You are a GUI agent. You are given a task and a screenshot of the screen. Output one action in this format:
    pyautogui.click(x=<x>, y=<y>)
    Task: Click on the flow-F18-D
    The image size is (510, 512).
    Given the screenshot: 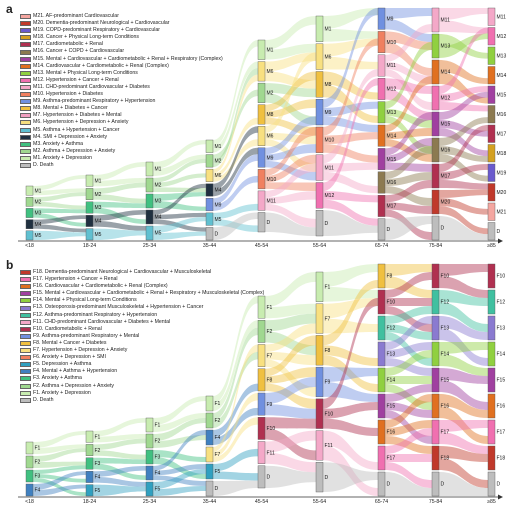 What is the action you would take?
    pyautogui.click(x=463, y=473)
    